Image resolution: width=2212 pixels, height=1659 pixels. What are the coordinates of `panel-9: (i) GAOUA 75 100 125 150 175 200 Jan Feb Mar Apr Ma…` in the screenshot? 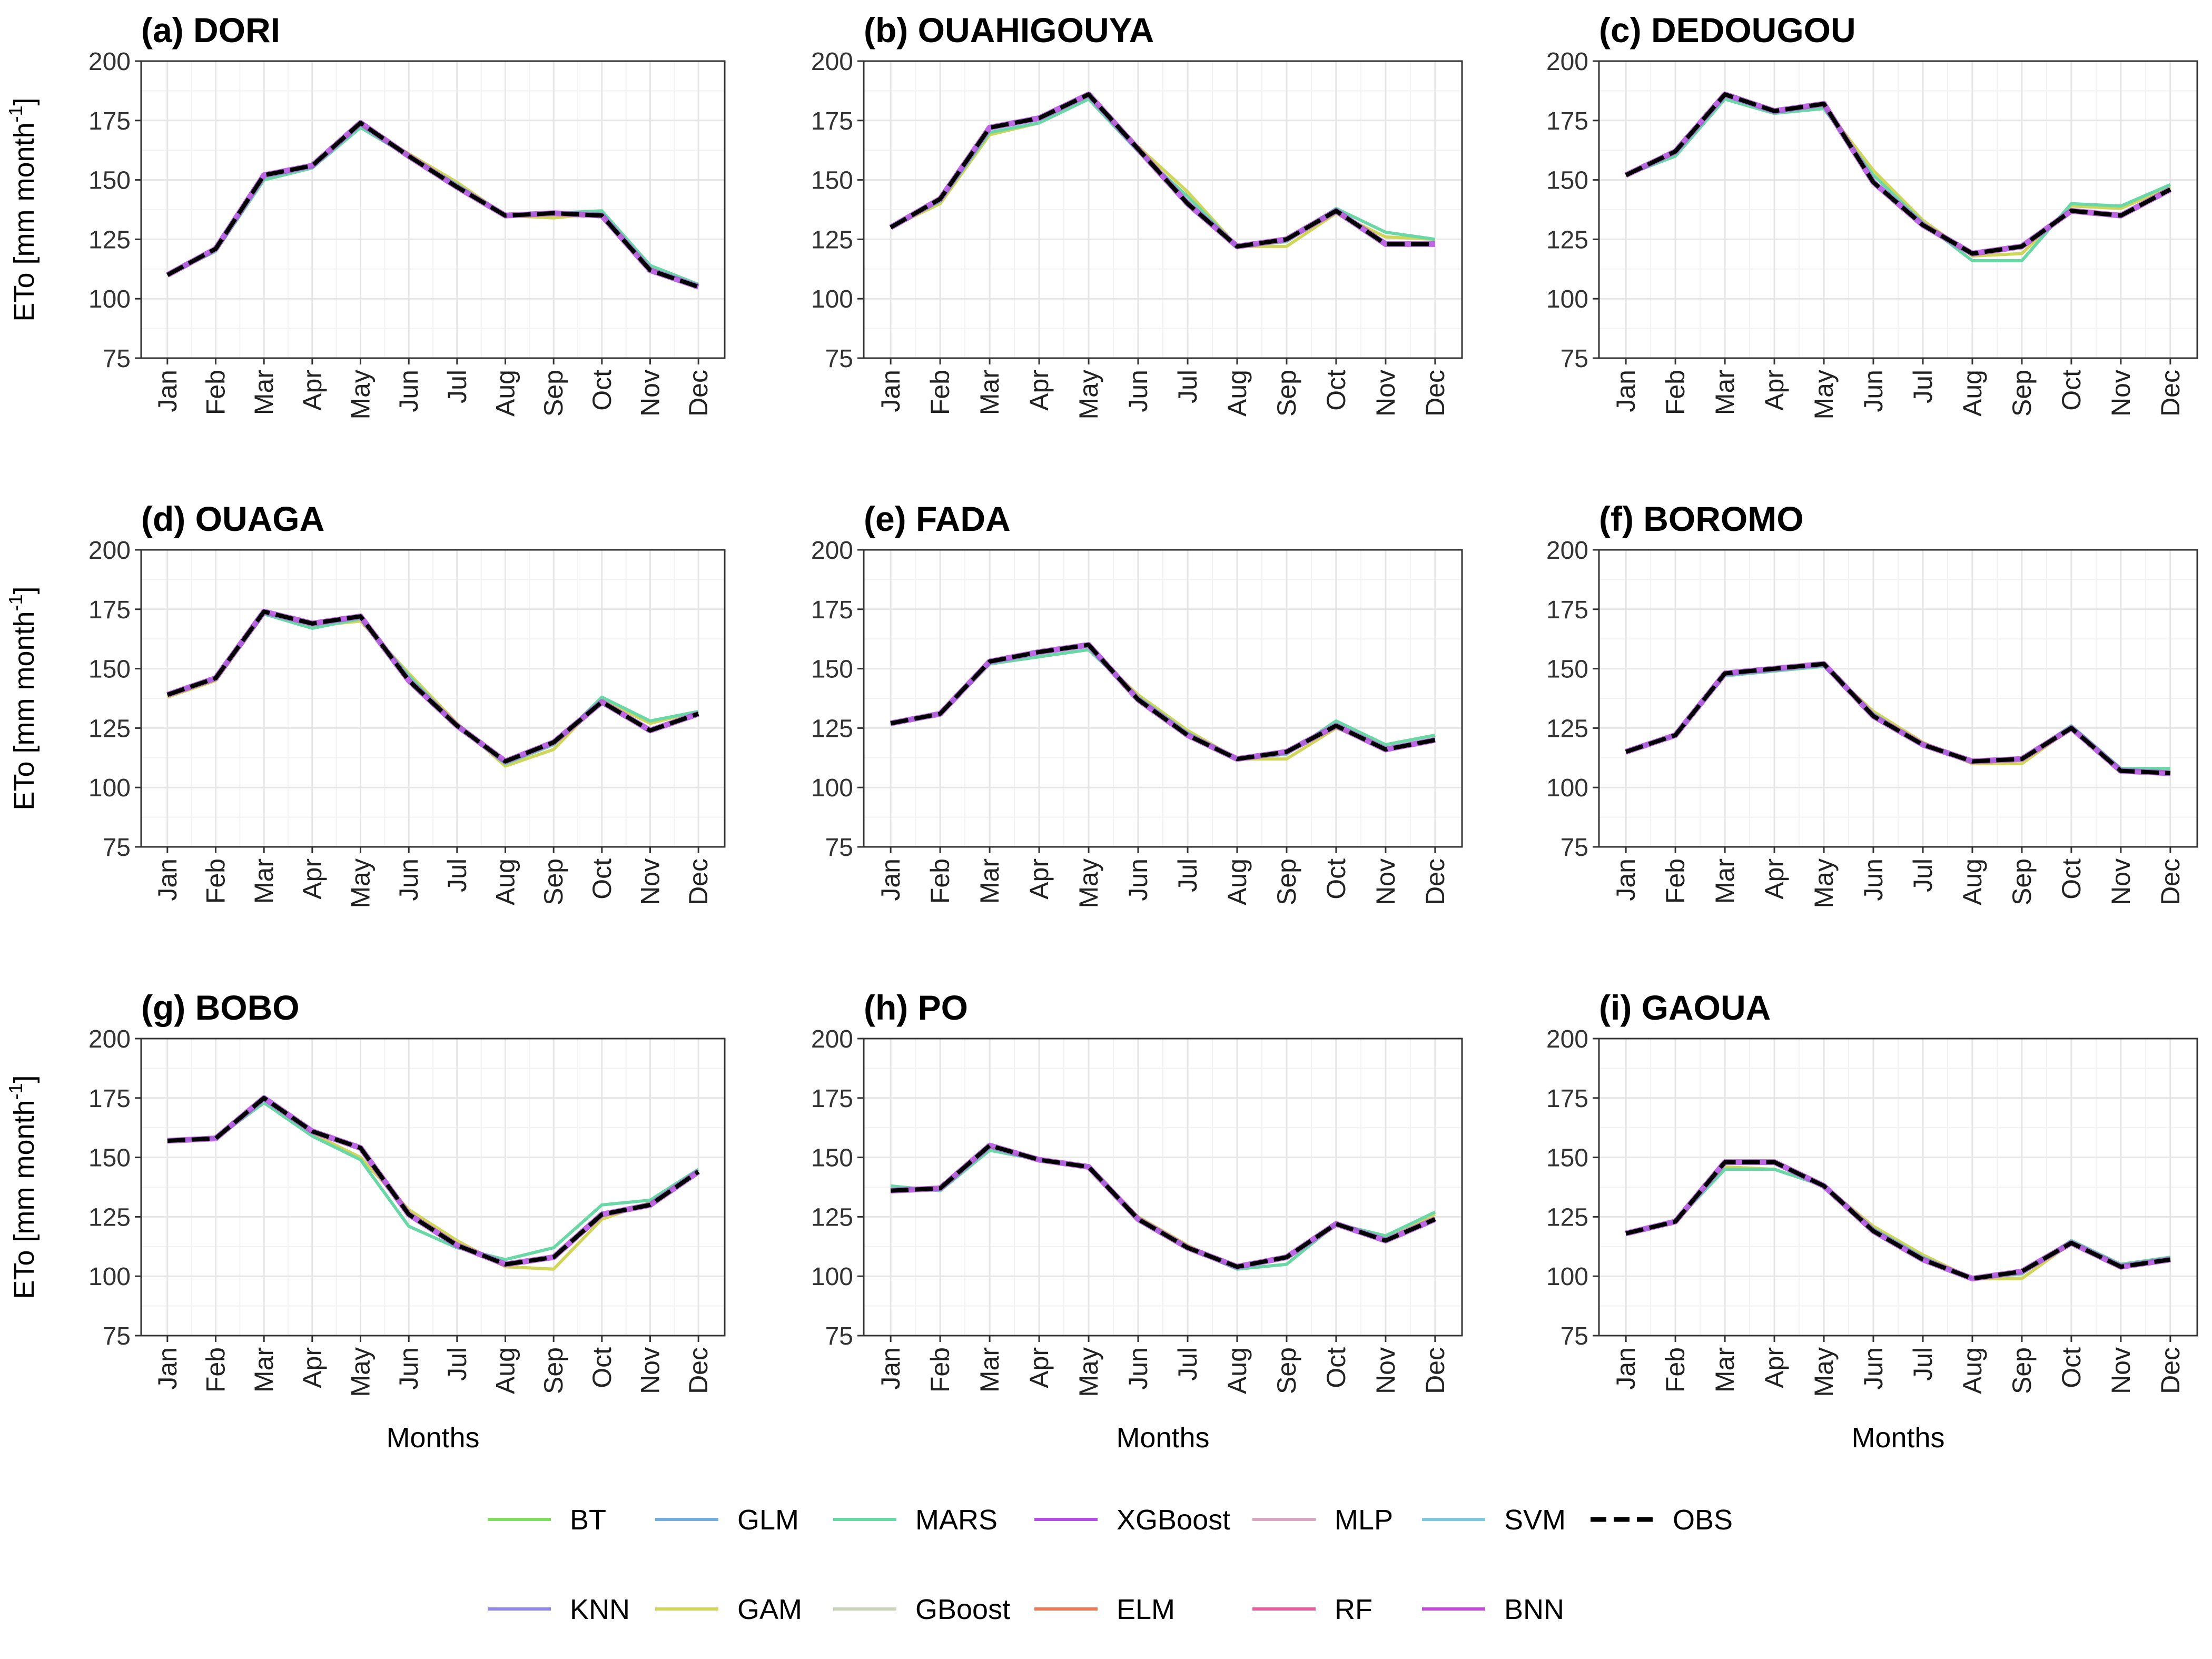 It's located at (1872, 1221).